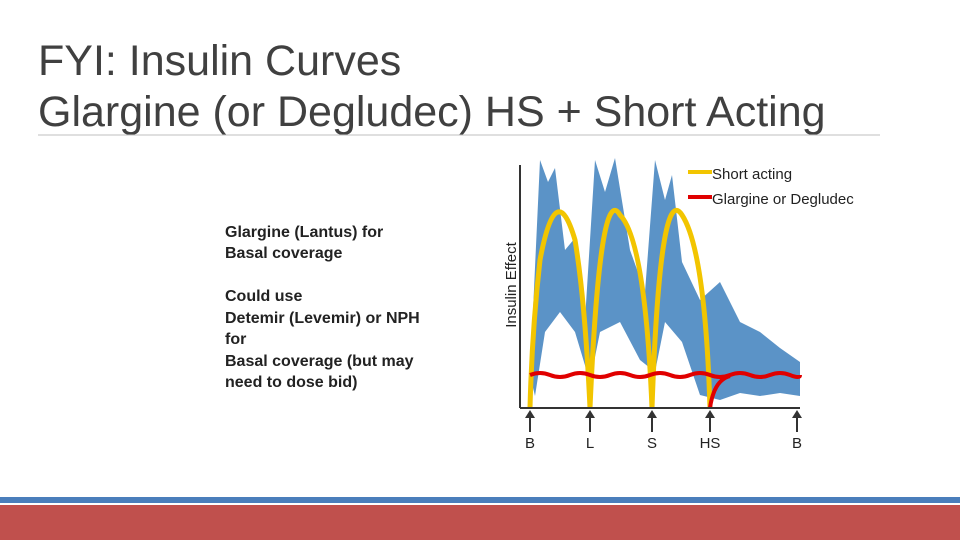 Image resolution: width=960 pixels, height=540 pixels. I want to click on legend-label: Glargine or Degludec, so click(783, 199).